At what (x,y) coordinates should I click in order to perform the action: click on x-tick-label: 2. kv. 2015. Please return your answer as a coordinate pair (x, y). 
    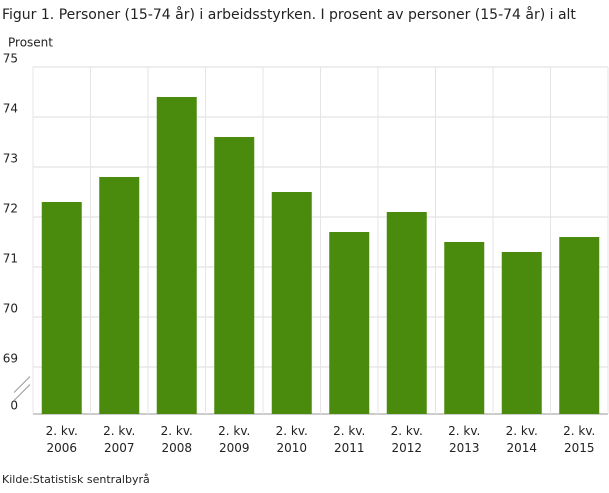
    Looking at the image, I should click on (579, 439).